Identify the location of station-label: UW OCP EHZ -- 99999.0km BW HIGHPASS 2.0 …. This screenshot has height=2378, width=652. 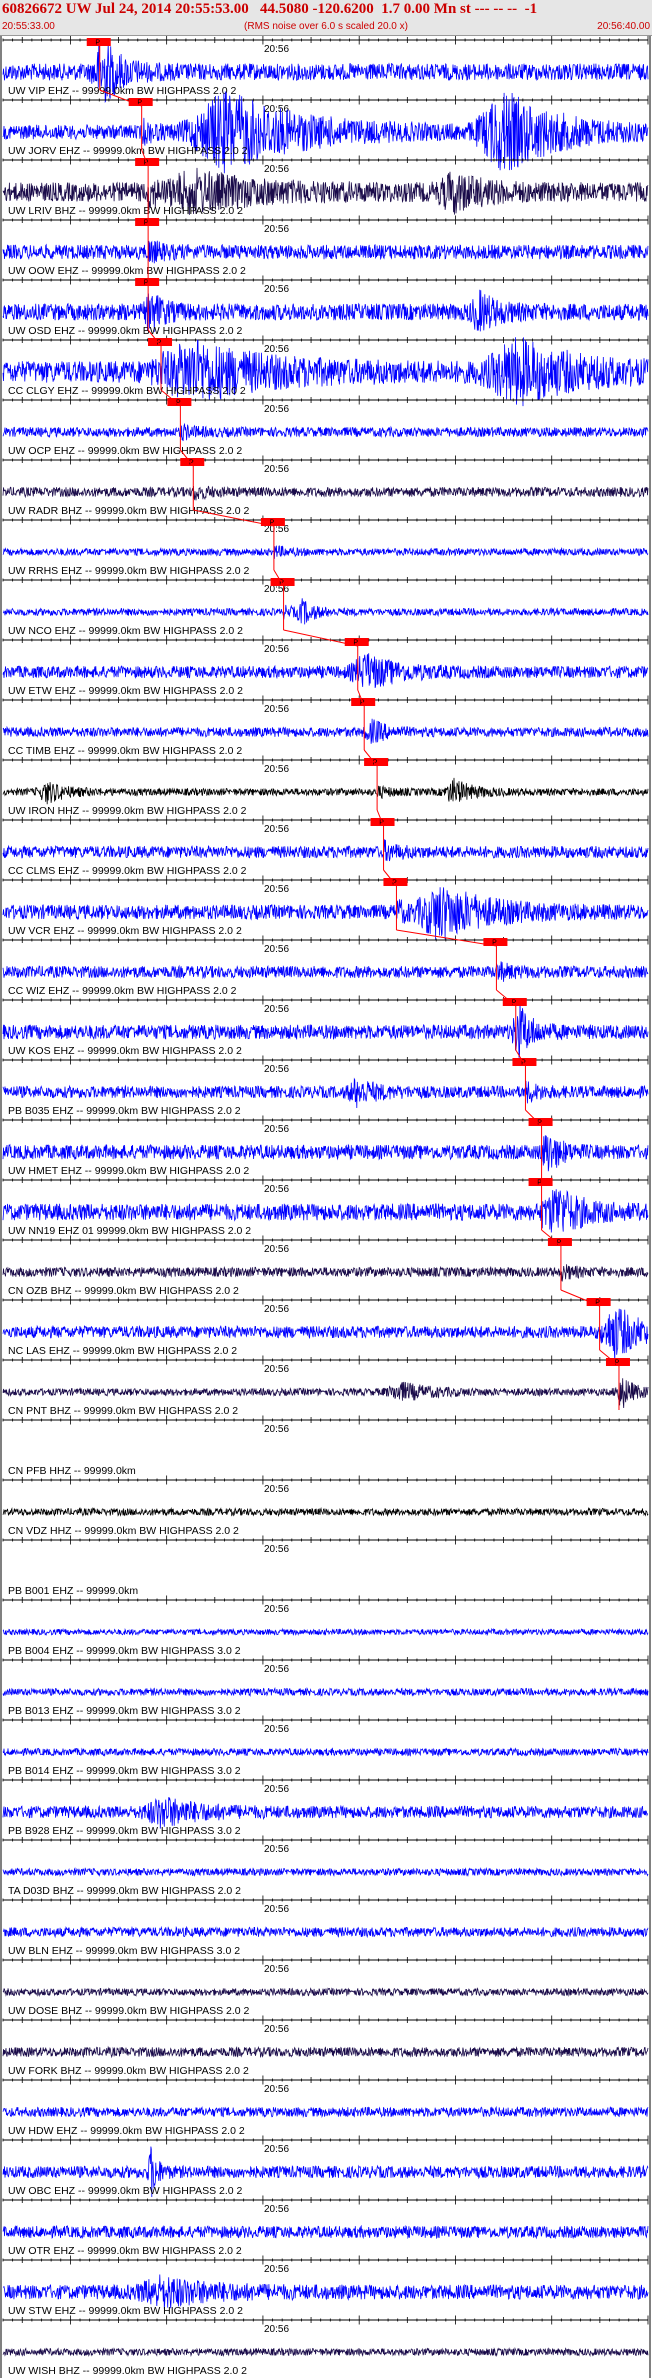
(125, 451).